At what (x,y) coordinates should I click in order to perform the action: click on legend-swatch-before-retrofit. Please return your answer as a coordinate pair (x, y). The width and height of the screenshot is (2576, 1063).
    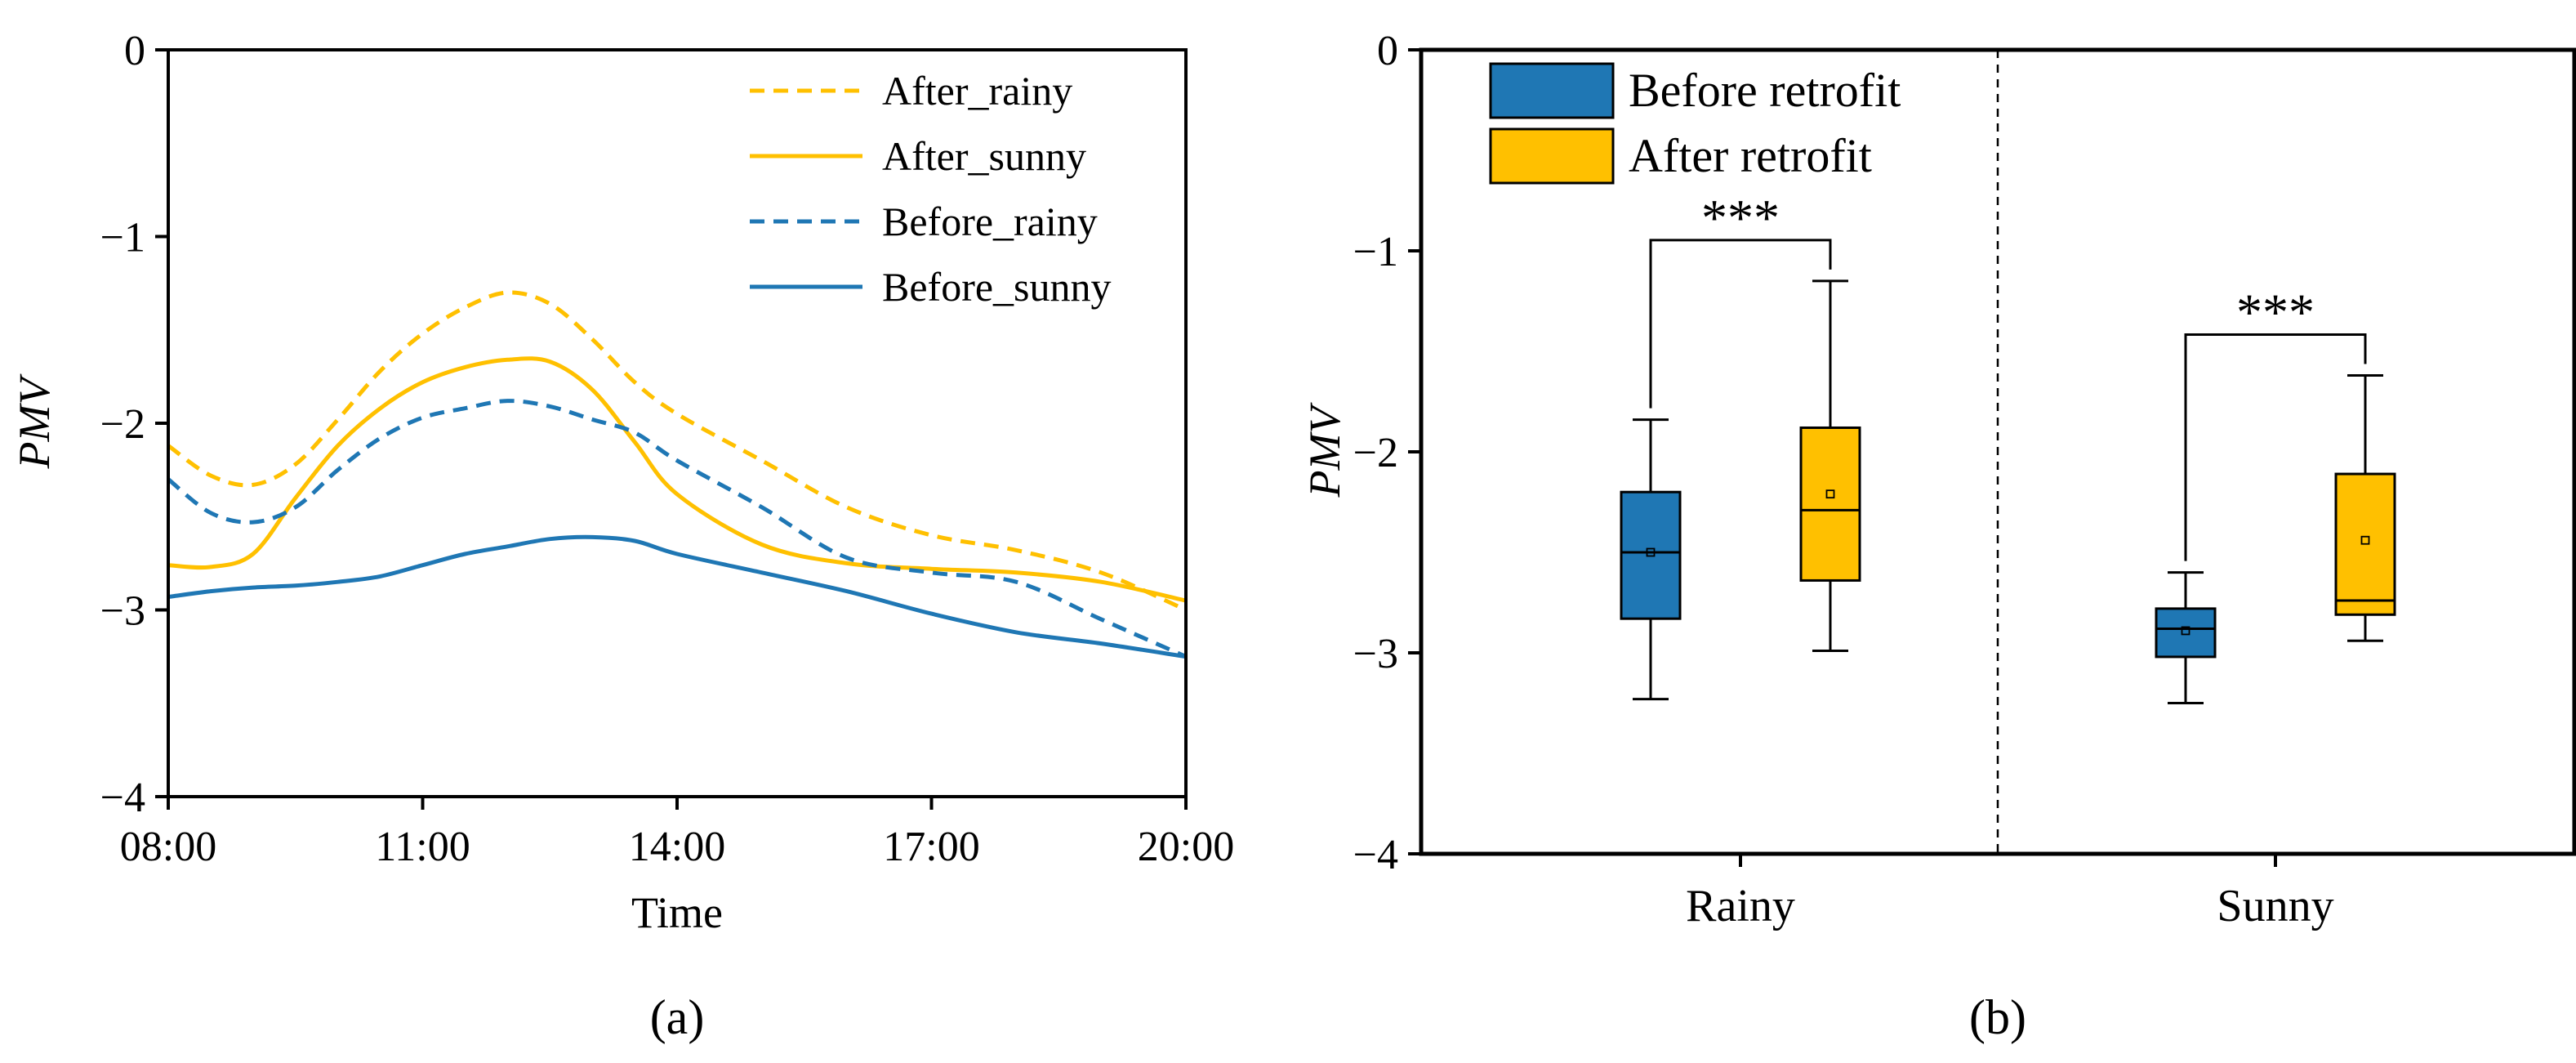
    Looking at the image, I should click on (1552, 90).